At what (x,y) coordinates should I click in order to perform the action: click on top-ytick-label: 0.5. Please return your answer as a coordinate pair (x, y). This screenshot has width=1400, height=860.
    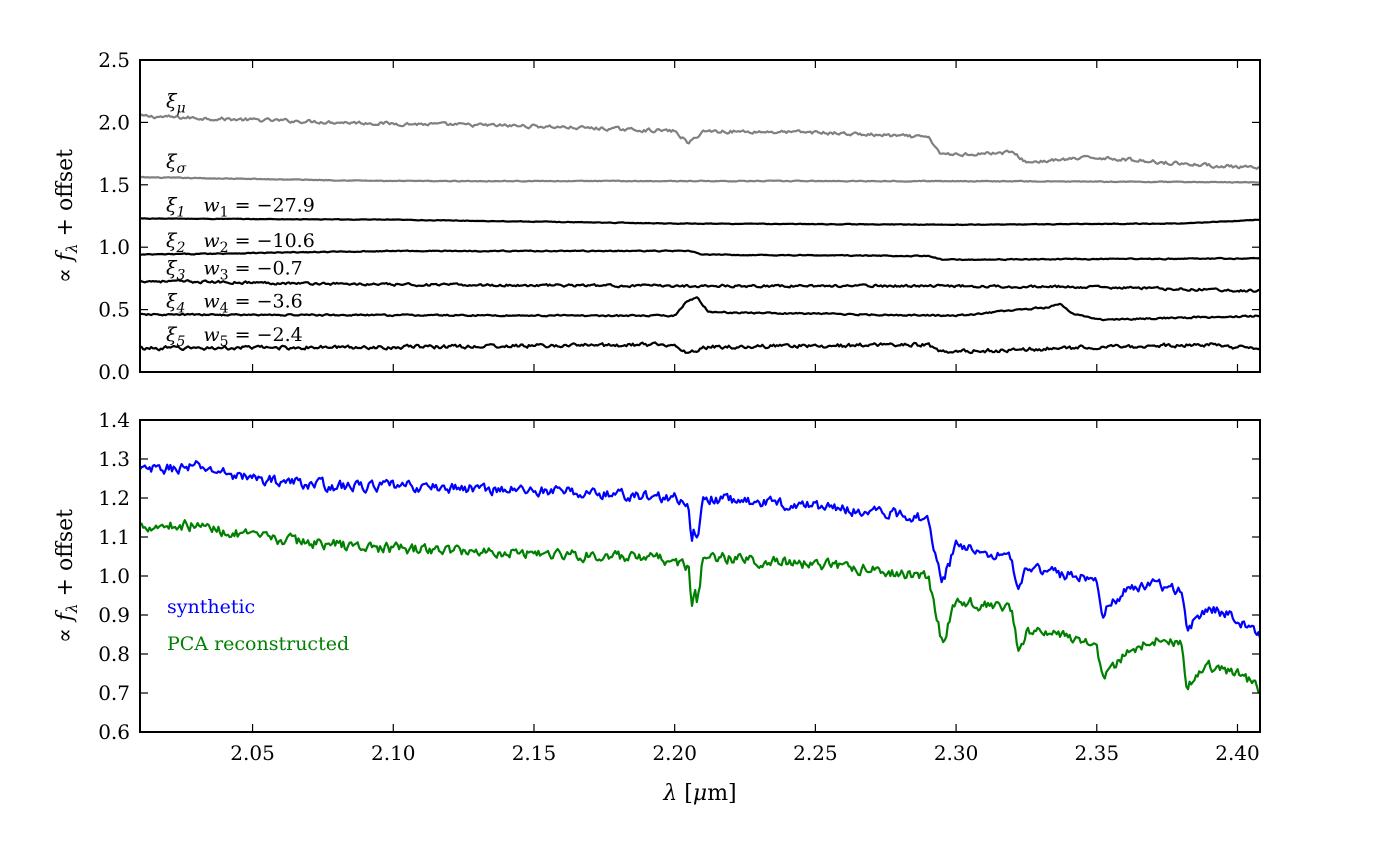
    Looking at the image, I should click on (114, 310).